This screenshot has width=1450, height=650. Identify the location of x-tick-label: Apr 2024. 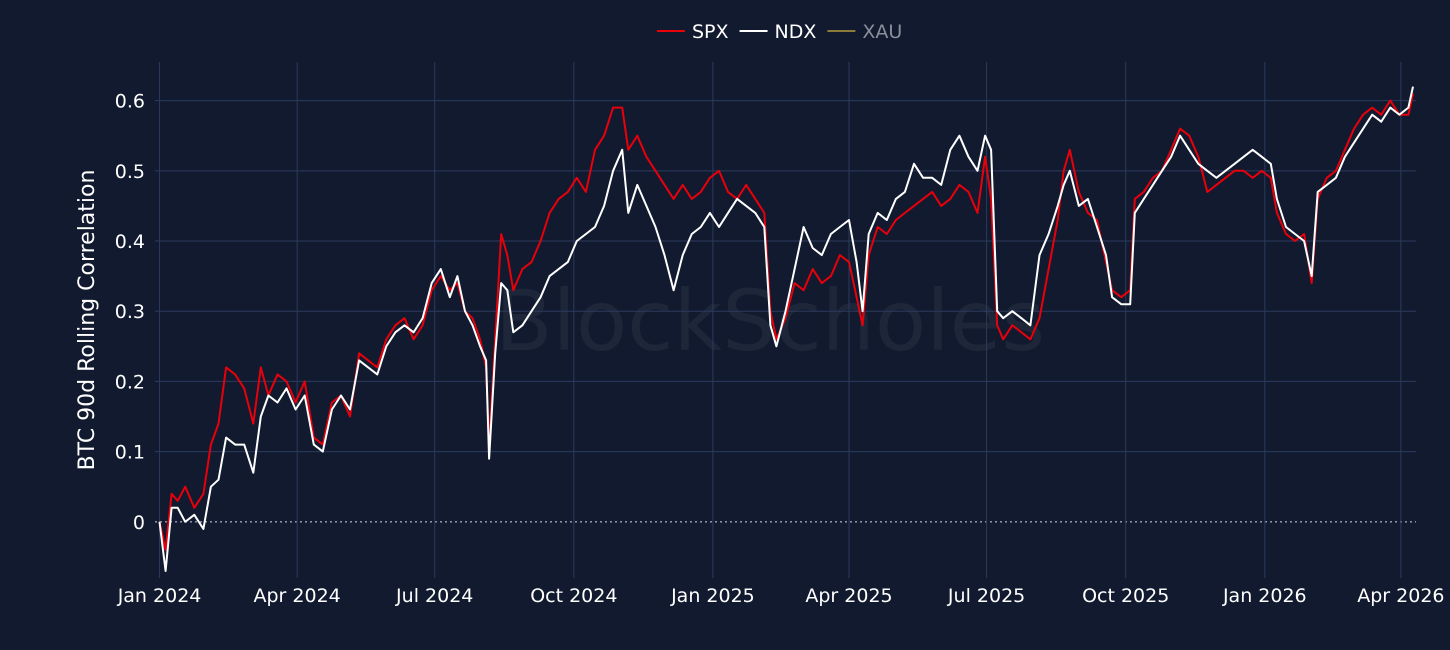
(296, 596).